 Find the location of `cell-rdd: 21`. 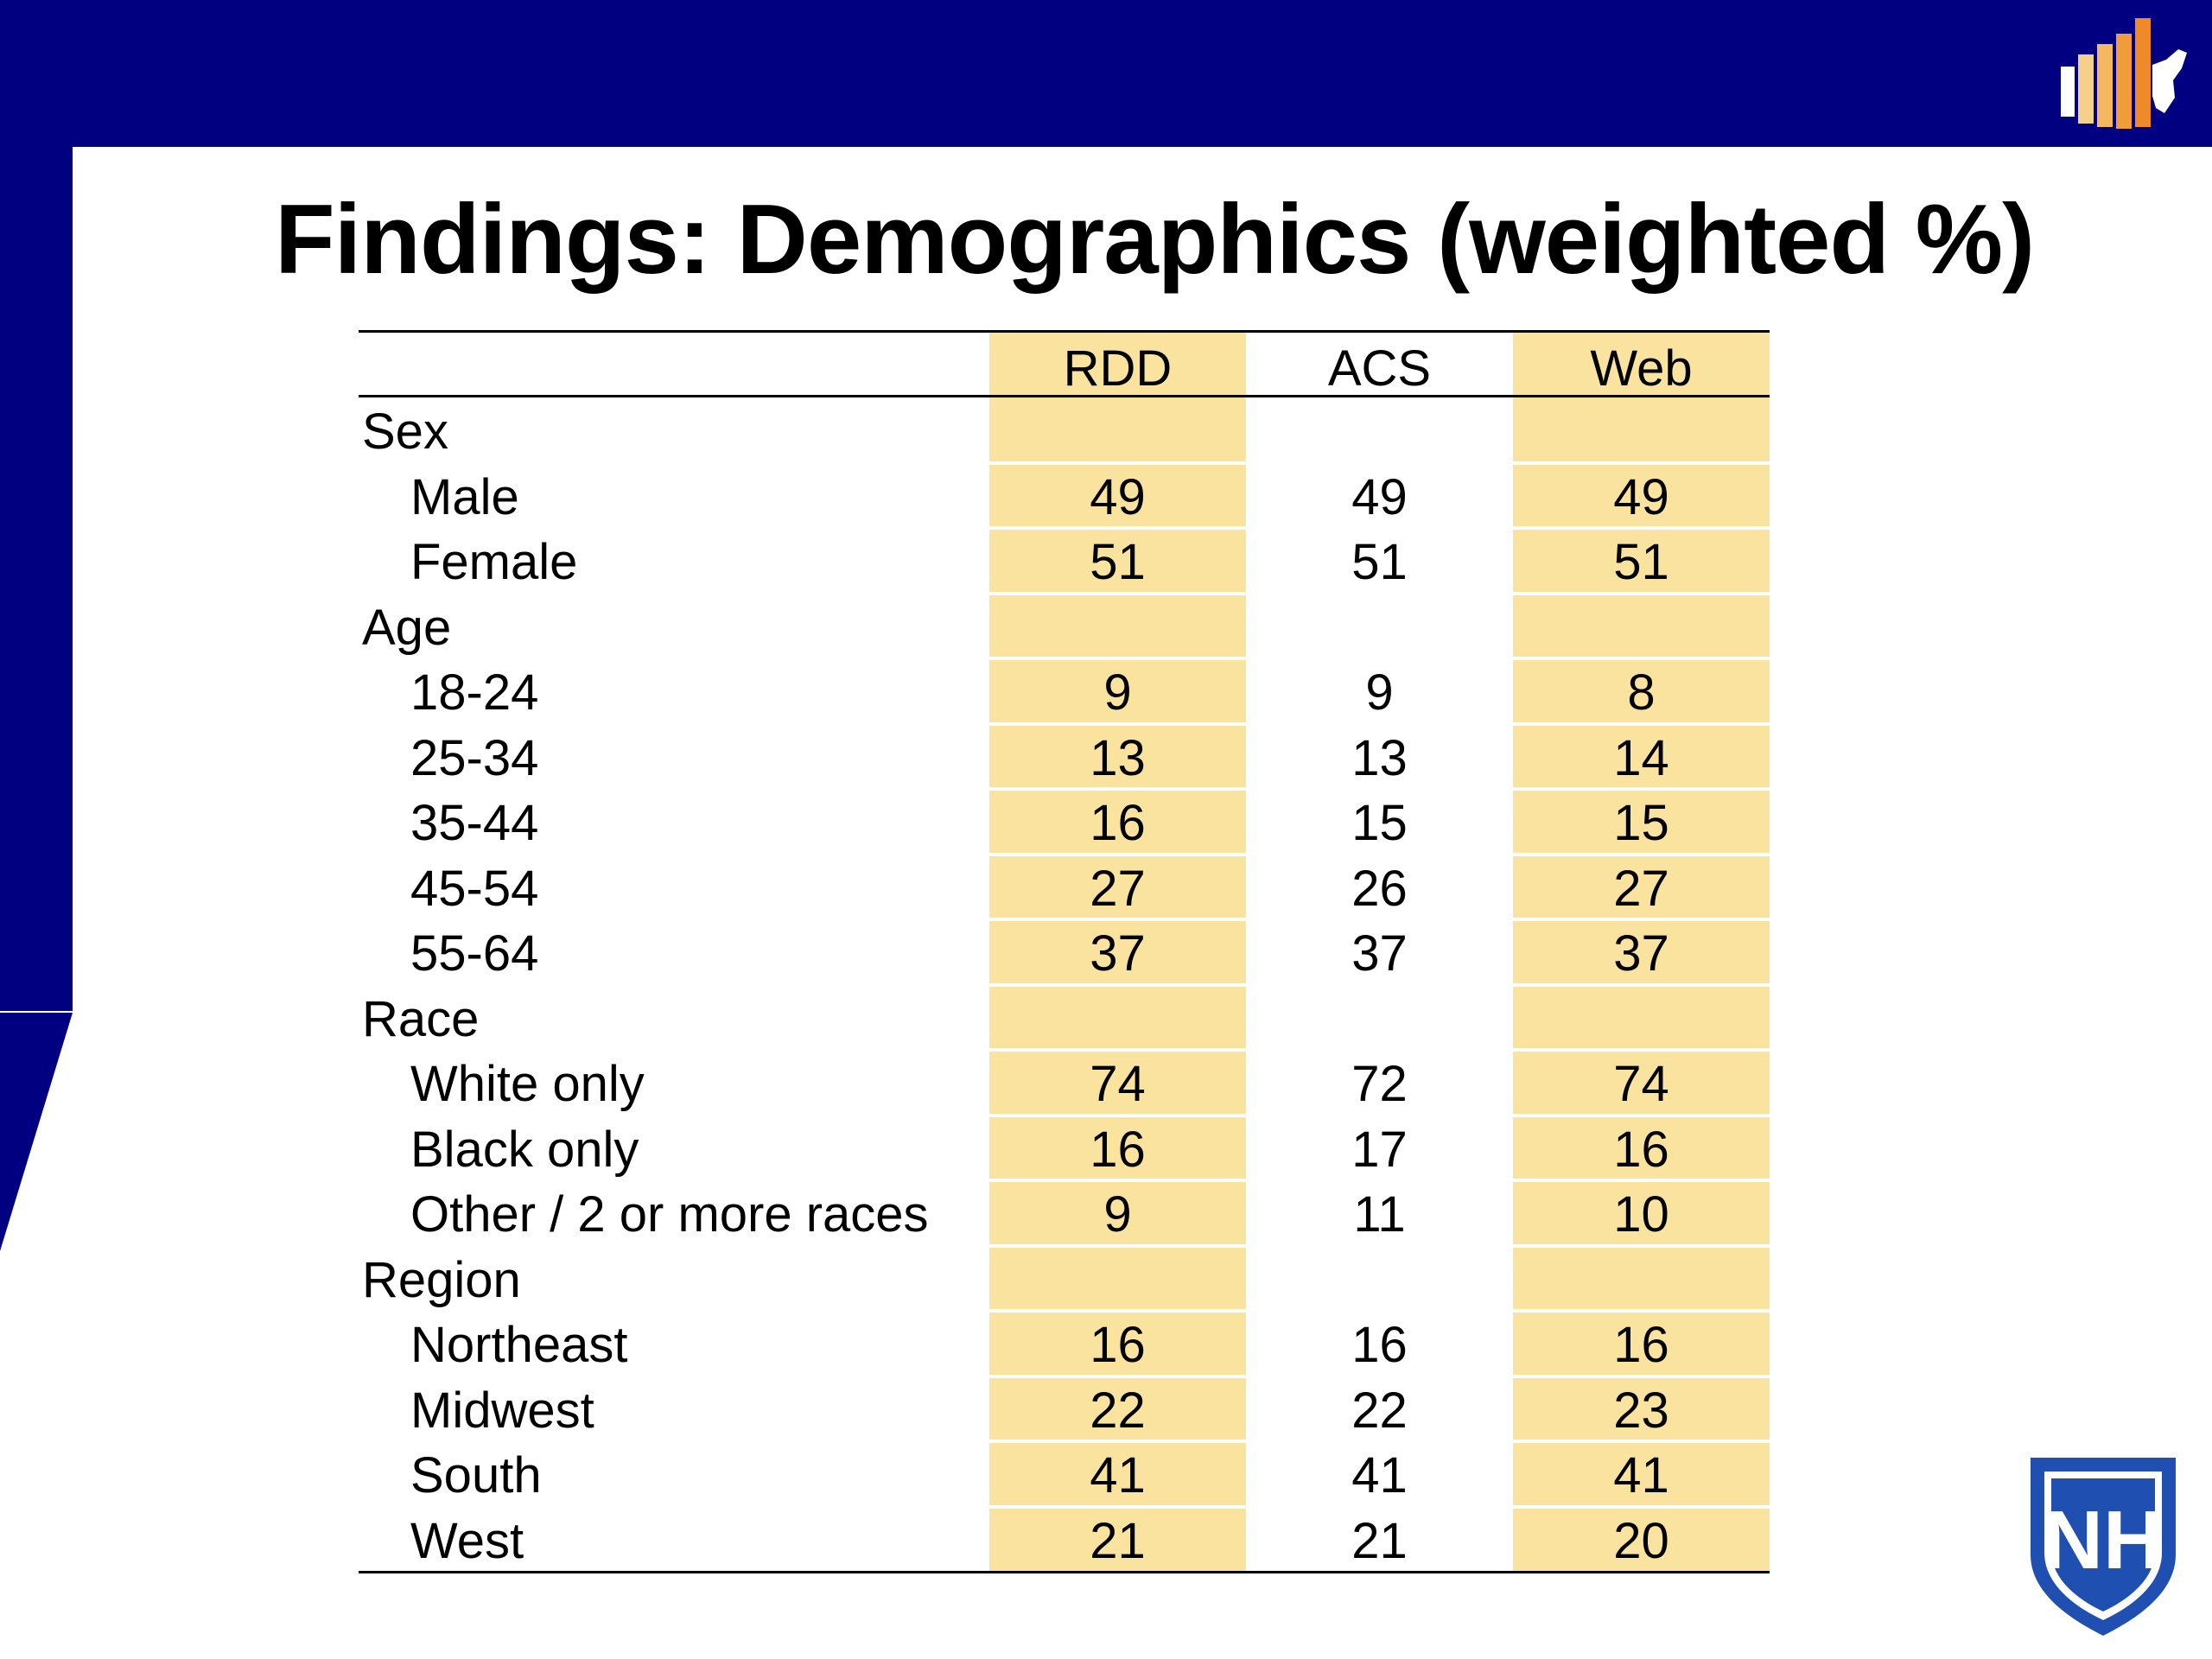

cell-rdd: 21 is located at coordinates (1118, 1540).